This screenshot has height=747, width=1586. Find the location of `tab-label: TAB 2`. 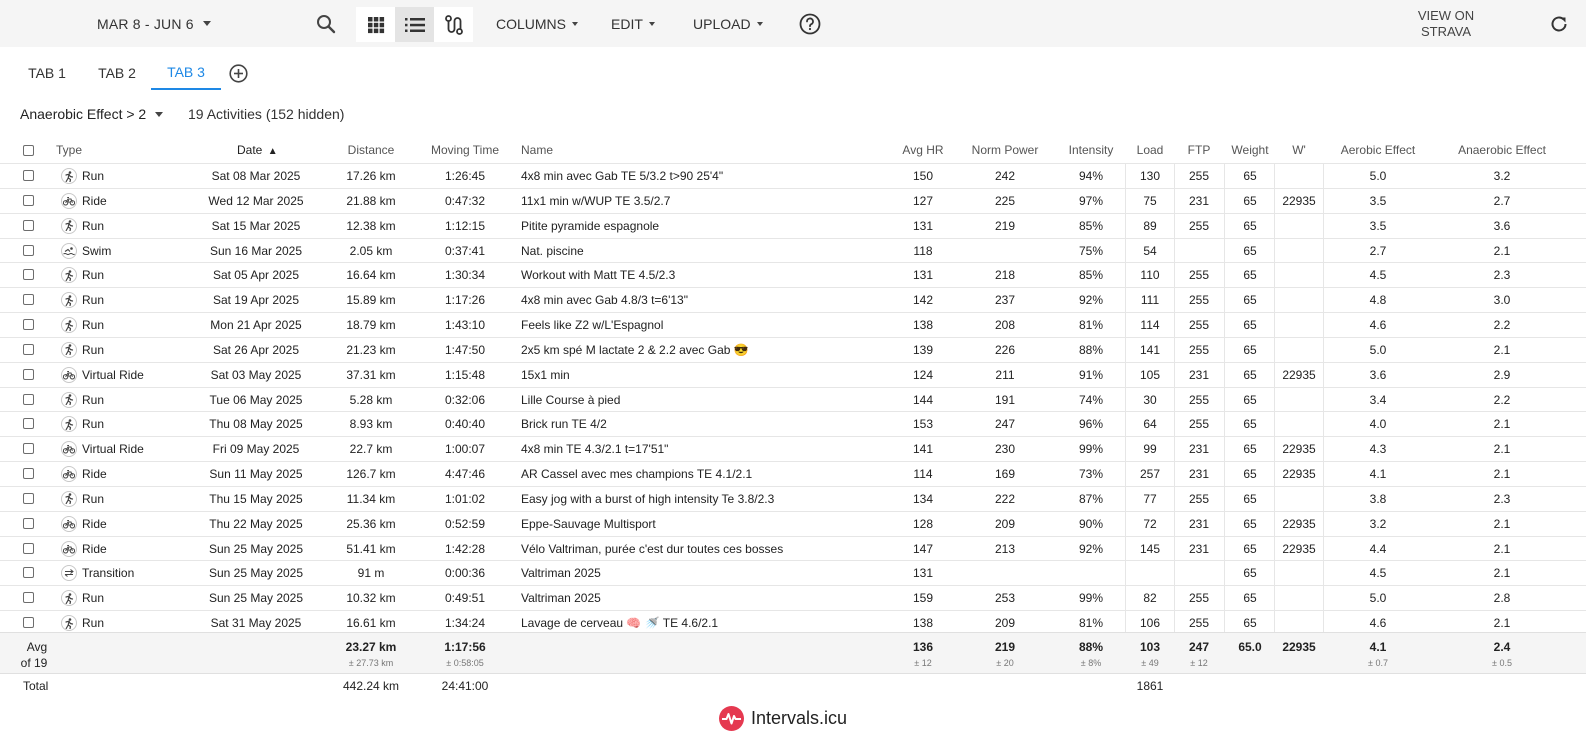

tab-label: TAB 2 is located at coordinates (117, 73).